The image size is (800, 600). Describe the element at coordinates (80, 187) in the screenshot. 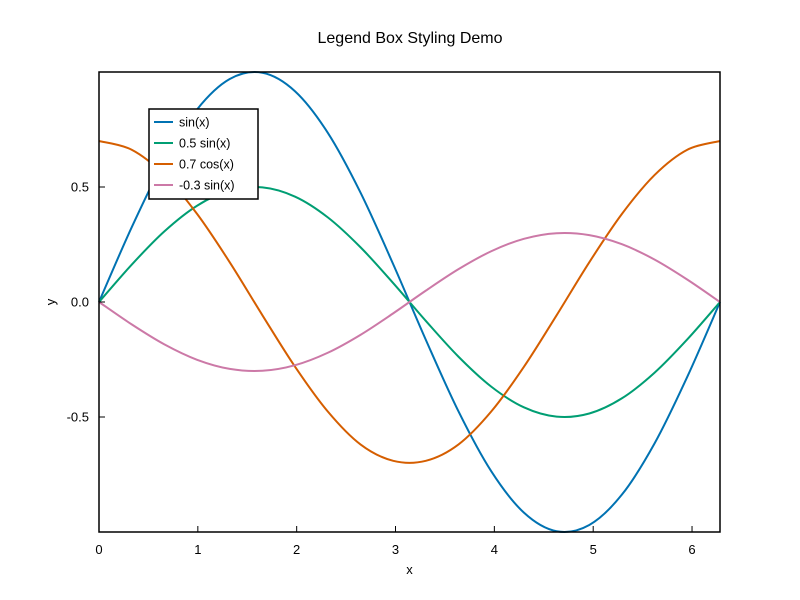

I see `y-tick-label: 0.5` at that location.